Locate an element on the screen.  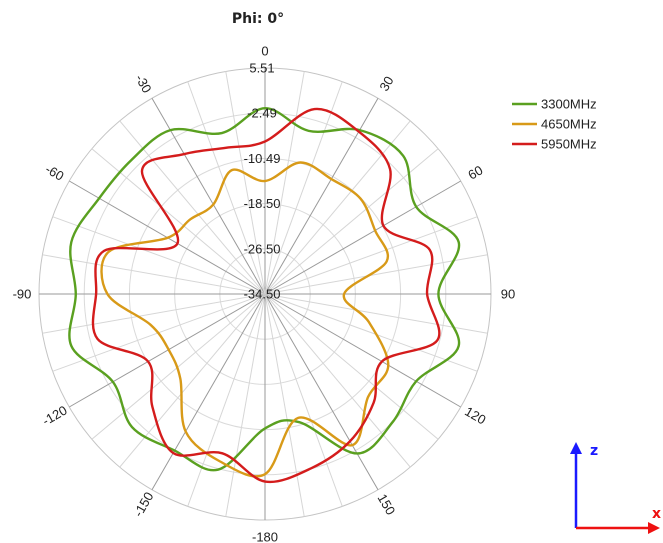
legend: 3300MHz 4650MHz 5950MHz is located at coordinates (554, 124).